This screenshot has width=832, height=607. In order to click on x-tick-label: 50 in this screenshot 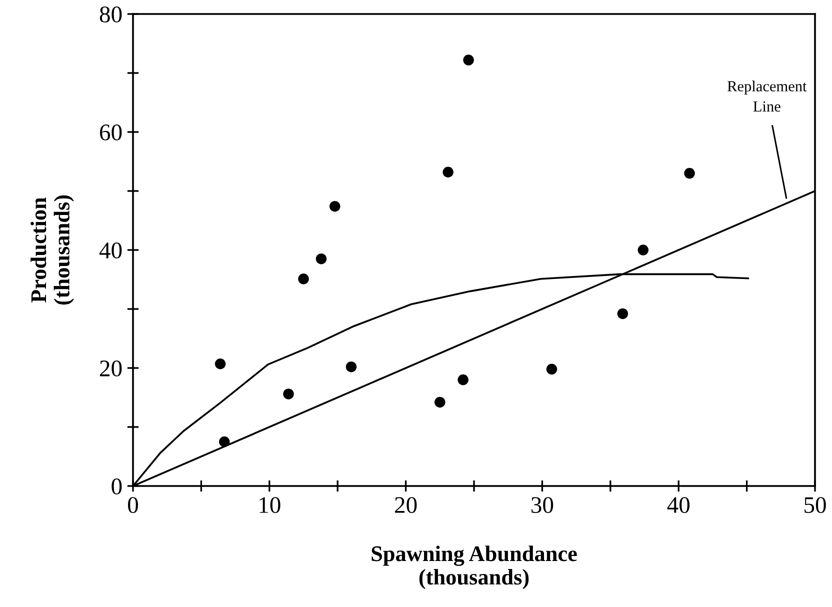, I will do `click(815, 505)`.